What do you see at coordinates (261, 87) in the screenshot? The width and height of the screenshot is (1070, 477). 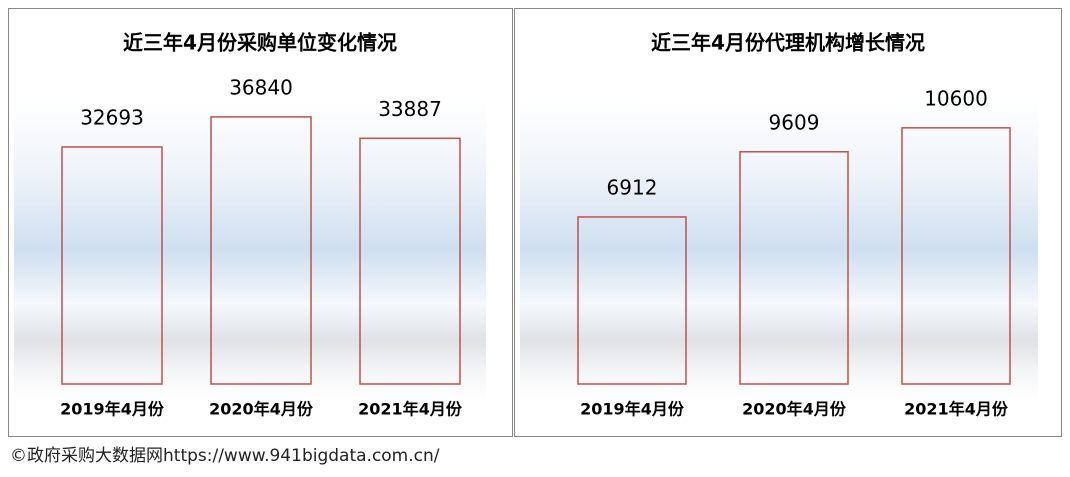 I see `value-label: 36840` at bounding box center [261, 87].